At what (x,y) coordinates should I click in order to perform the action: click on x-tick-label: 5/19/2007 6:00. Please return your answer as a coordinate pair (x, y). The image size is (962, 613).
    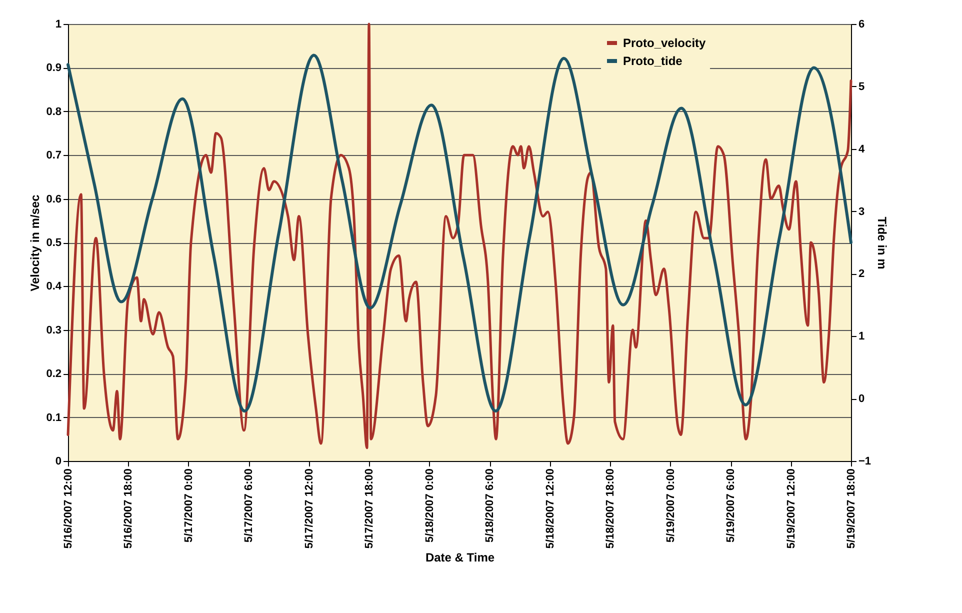
    Looking at the image, I should click on (731, 505).